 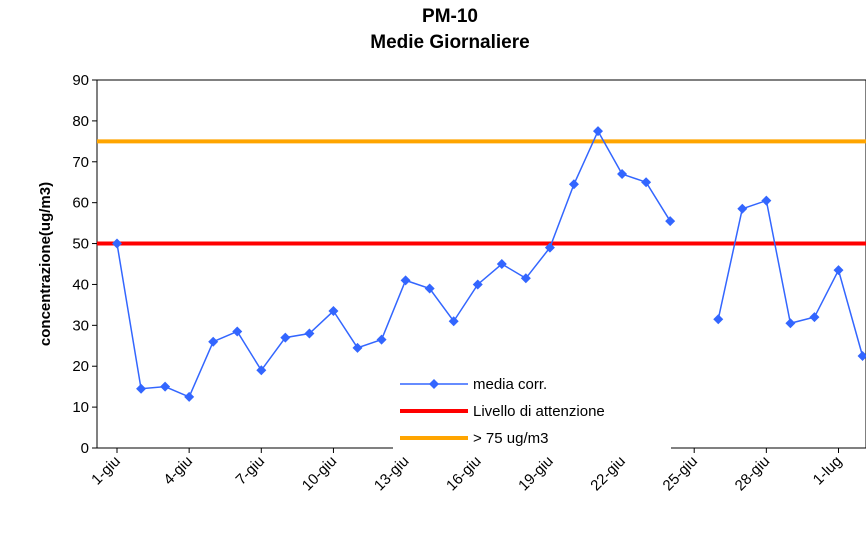 What do you see at coordinates (681, 474) in the screenshot?
I see `x-tick-label: 25-giu` at bounding box center [681, 474].